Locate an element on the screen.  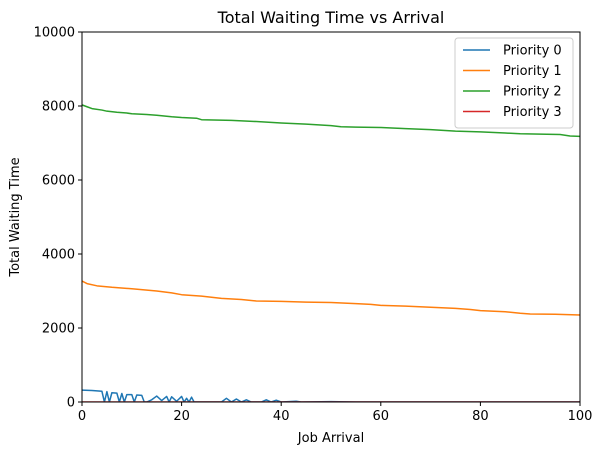
y-axis-label: Total Waiting Time is located at coordinates (15, 217).